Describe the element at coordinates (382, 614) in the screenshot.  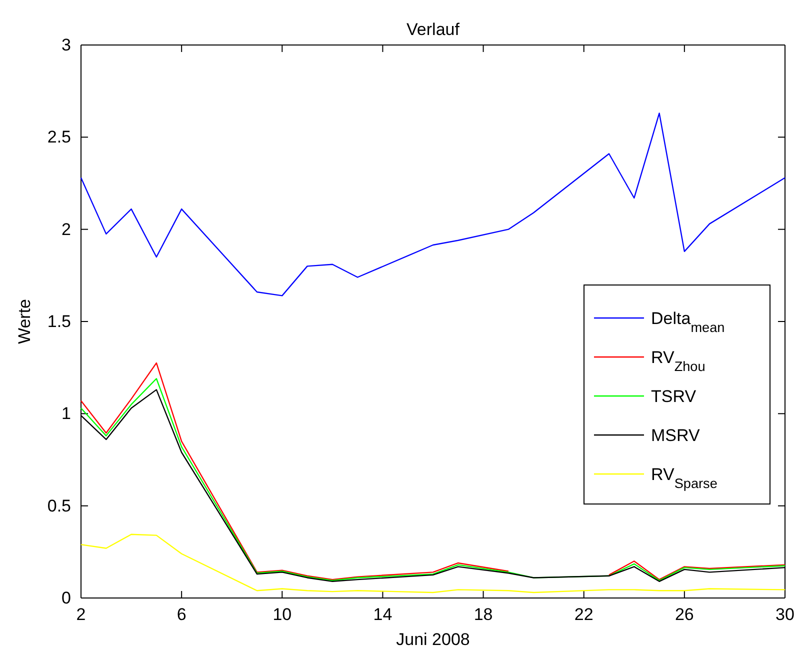
I see `x-tick-label: 14` at that location.